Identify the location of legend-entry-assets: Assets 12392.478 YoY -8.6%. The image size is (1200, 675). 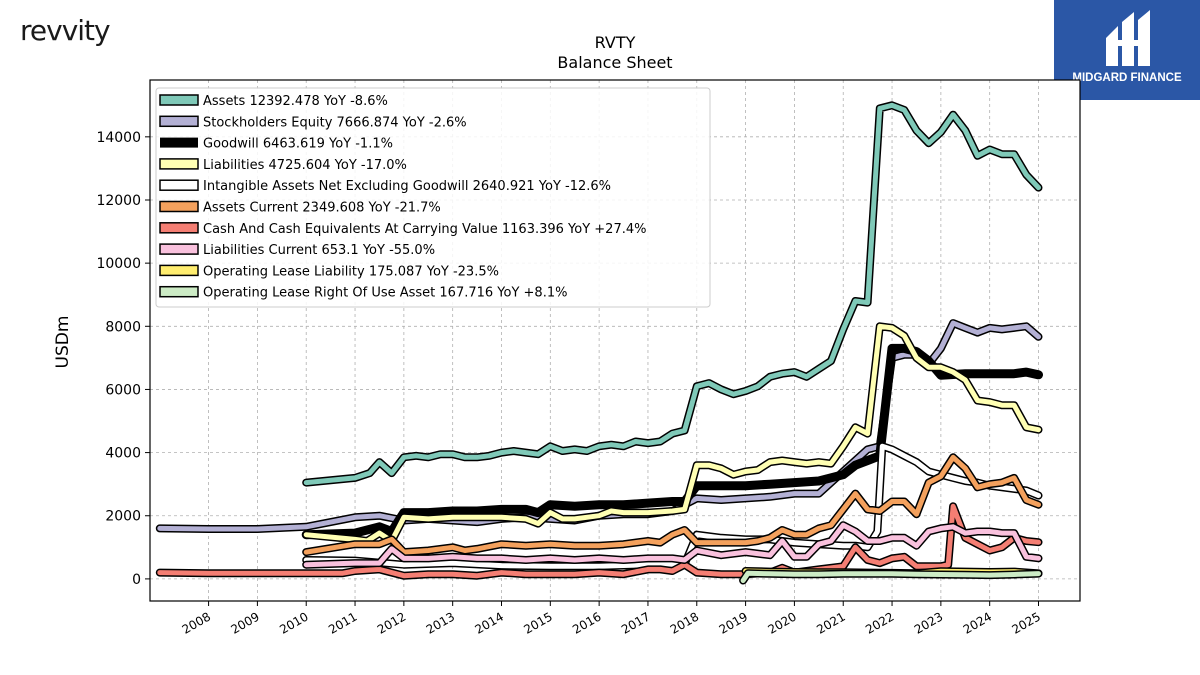
(295, 101).